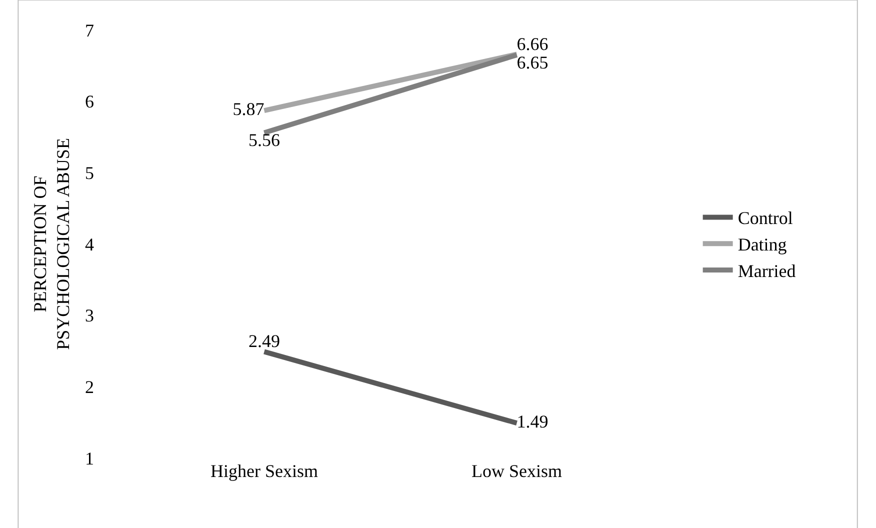  I want to click on y-tick-label: 7, so click(89, 30).